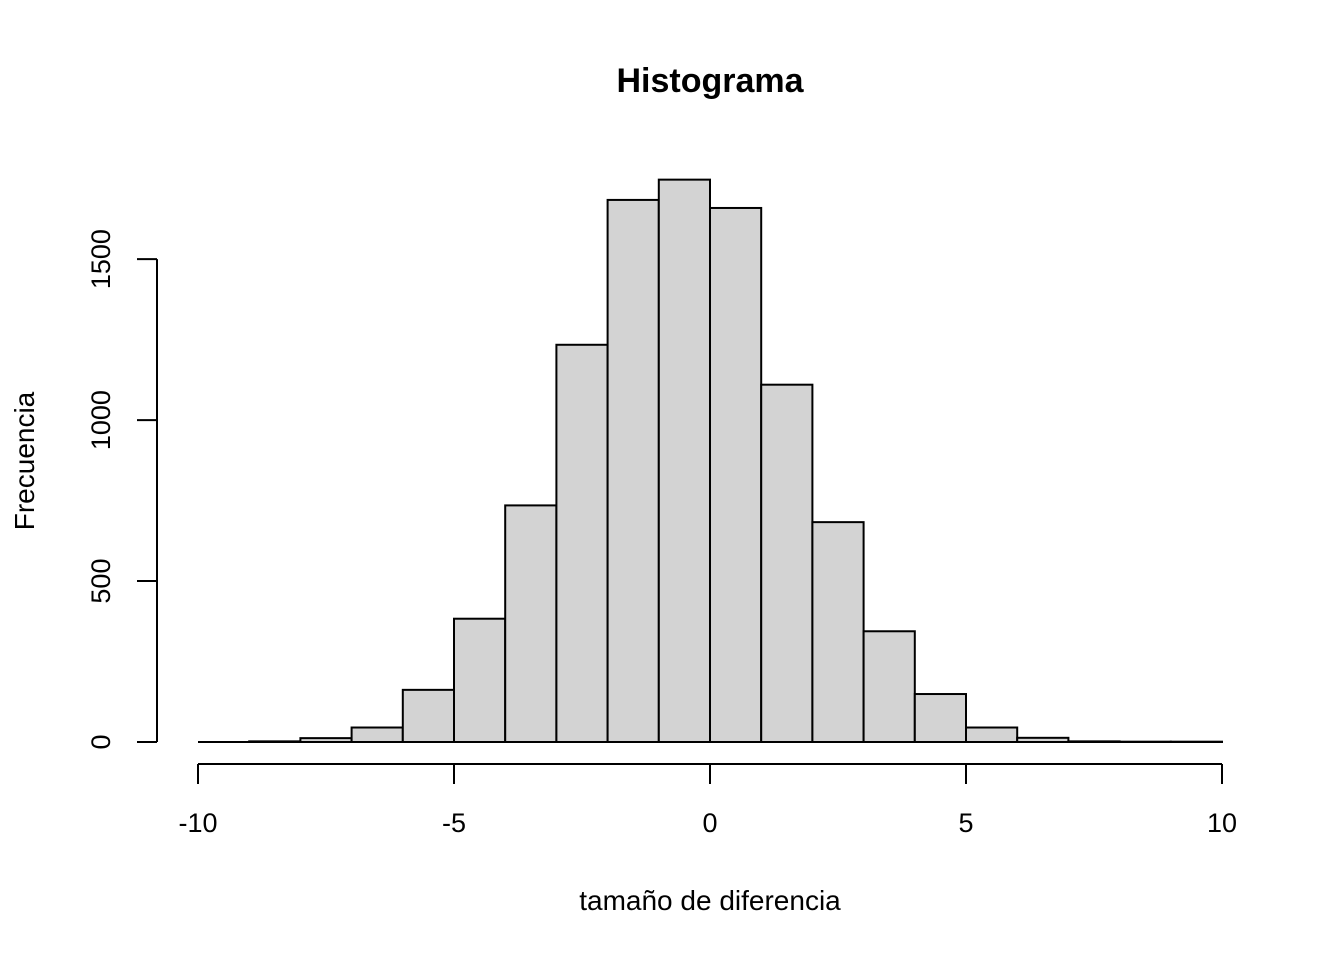  I want to click on y-tick-label: 0, so click(101, 741).